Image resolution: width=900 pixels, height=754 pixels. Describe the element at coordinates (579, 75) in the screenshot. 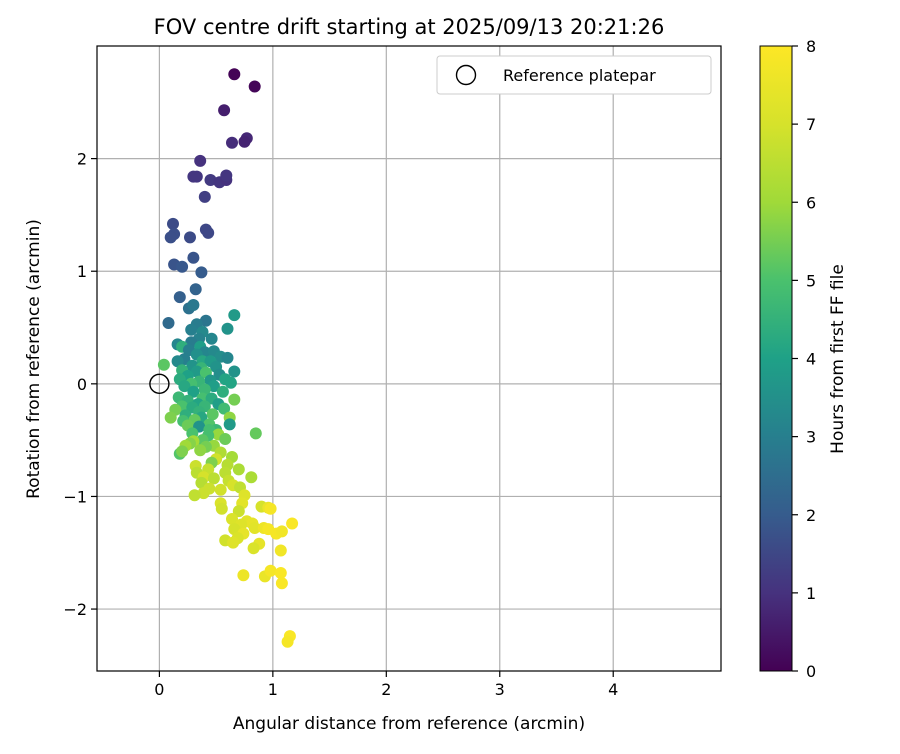

I see `legend-label: Reference platepar` at that location.